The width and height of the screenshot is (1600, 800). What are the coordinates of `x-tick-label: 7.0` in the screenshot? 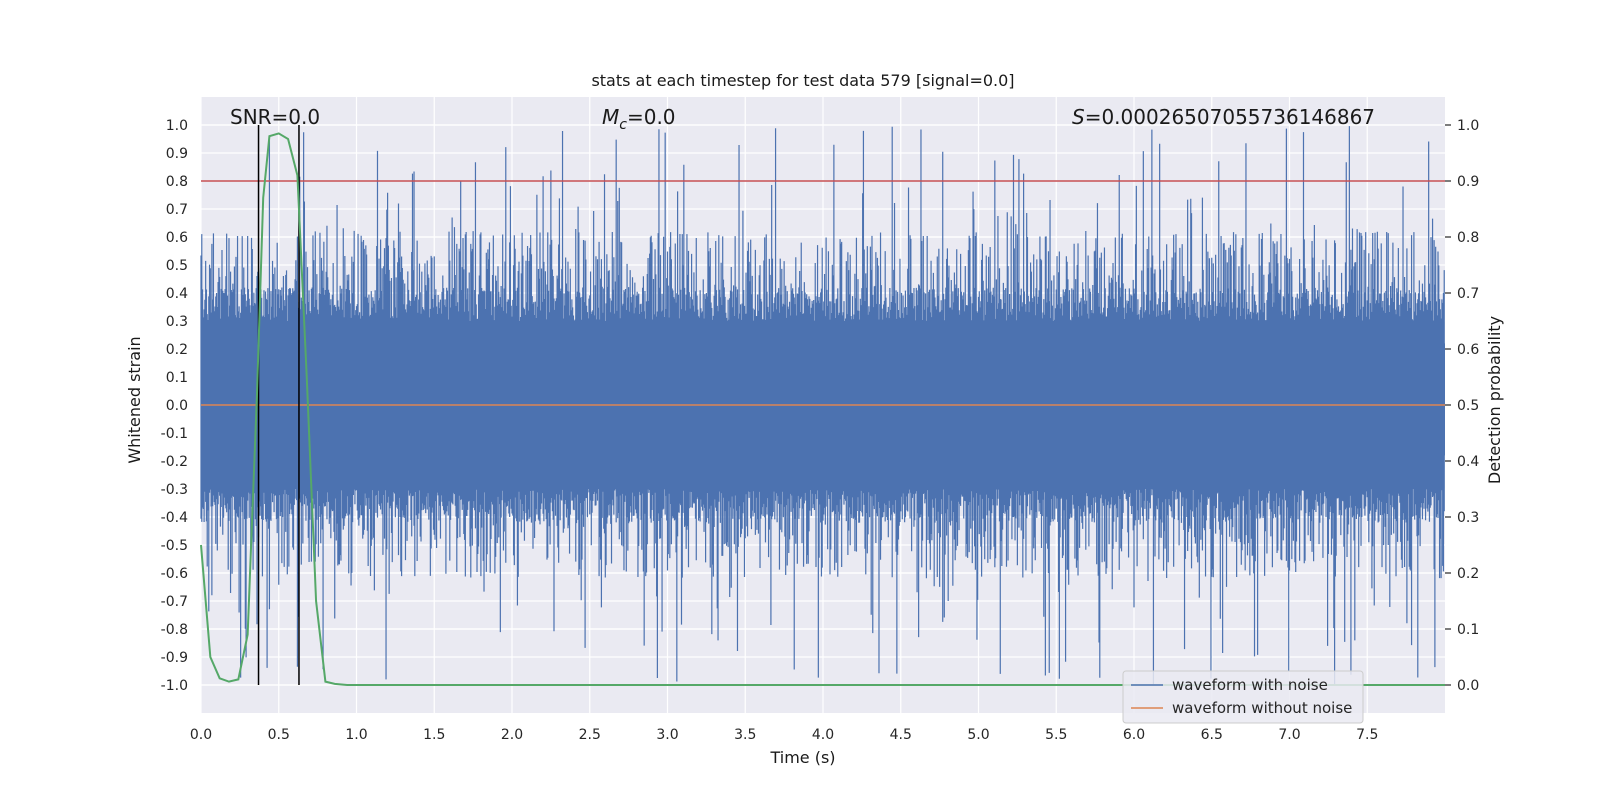 It's located at (1289, 735).